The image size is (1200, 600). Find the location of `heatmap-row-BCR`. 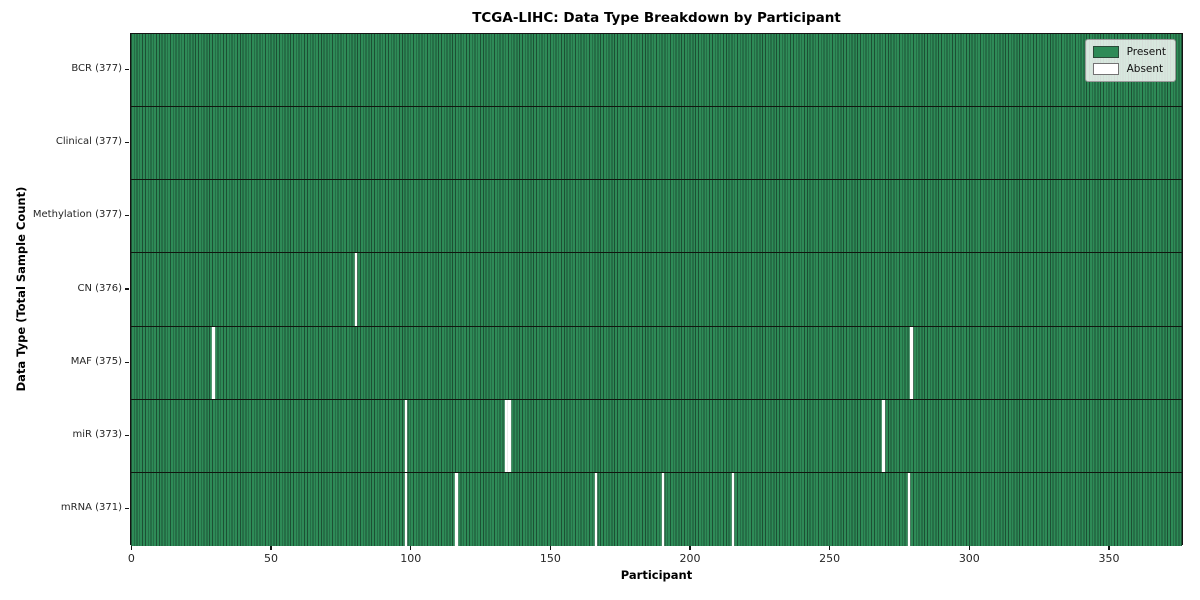

heatmap-row-BCR is located at coordinates (656, 71).